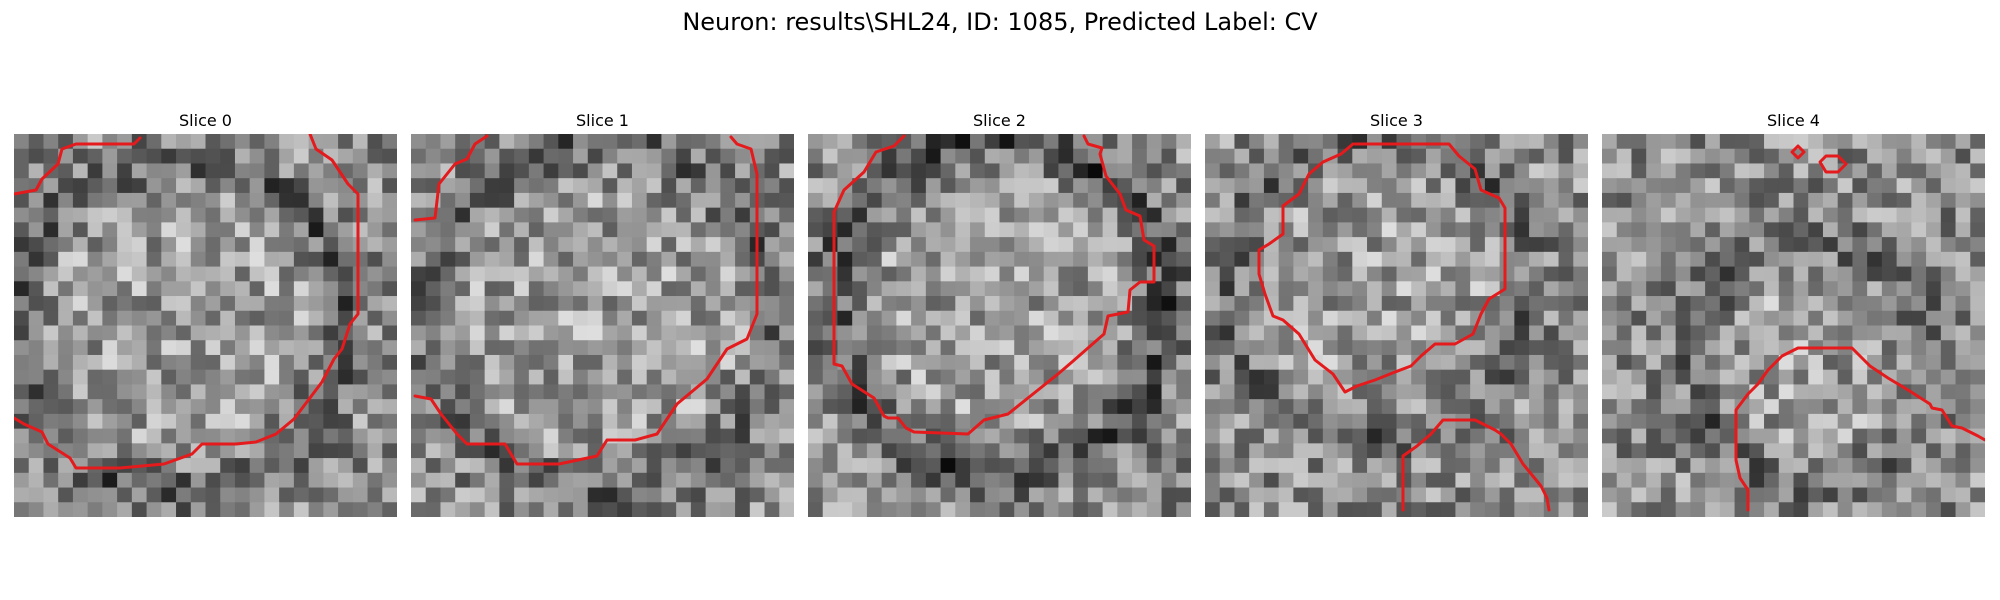 This screenshot has height=600, width=2000. Describe the element at coordinates (999, 120) in the screenshot. I see `slice-title: Slice 2` at that location.